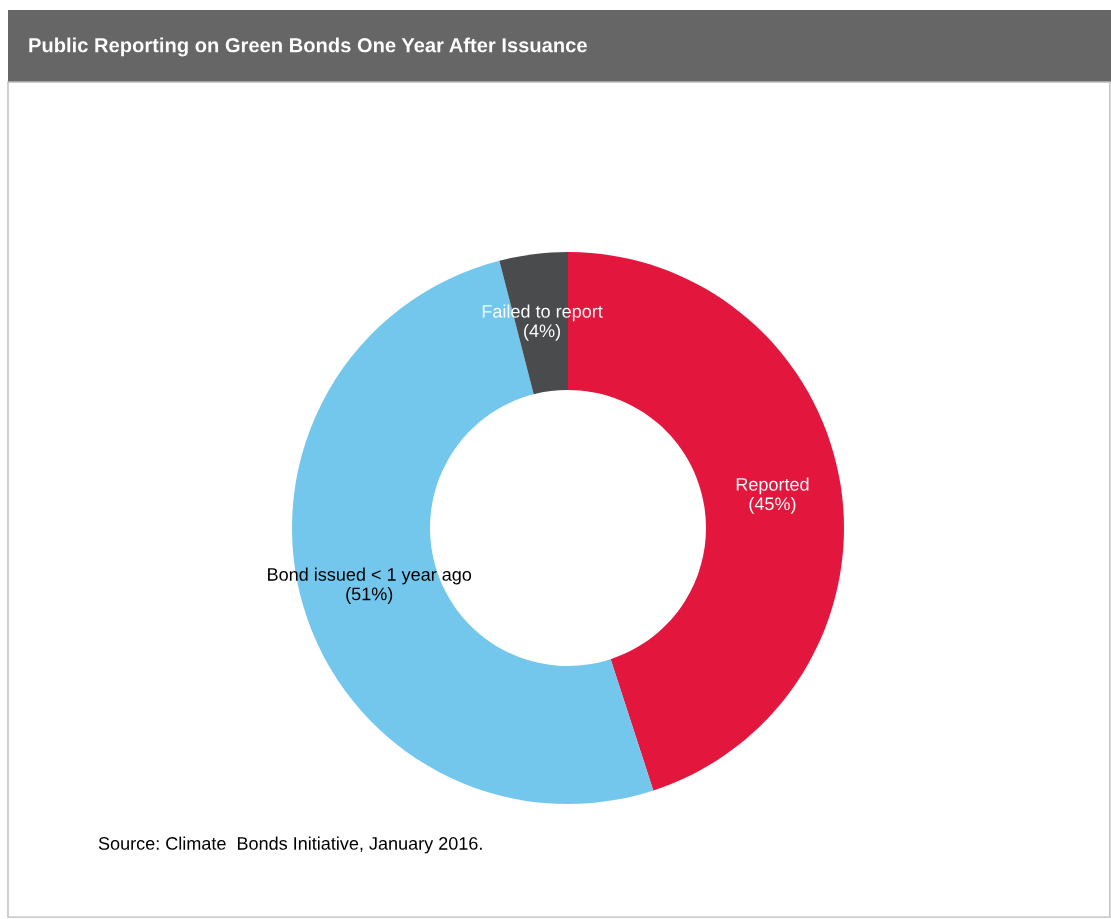 The height and width of the screenshot is (919, 1111). Describe the element at coordinates (772, 486) in the screenshot. I see `slice-label: Reported` at that location.